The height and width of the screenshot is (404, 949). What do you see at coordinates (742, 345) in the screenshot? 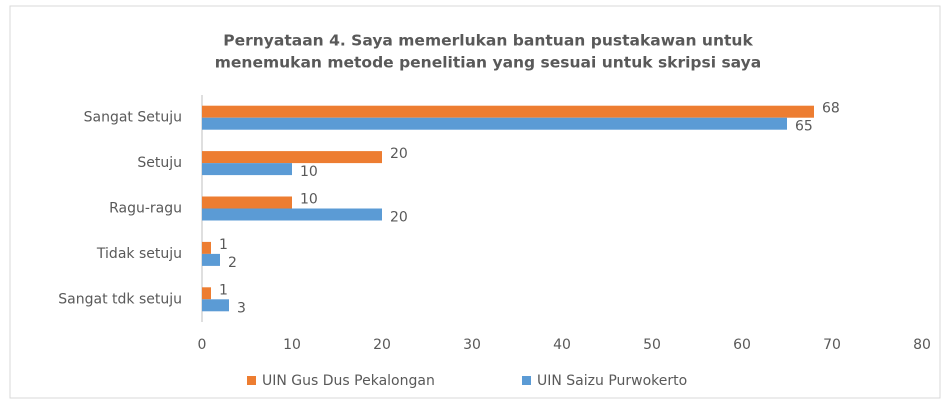
I see `x-tick-label: 60` at bounding box center [742, 345].